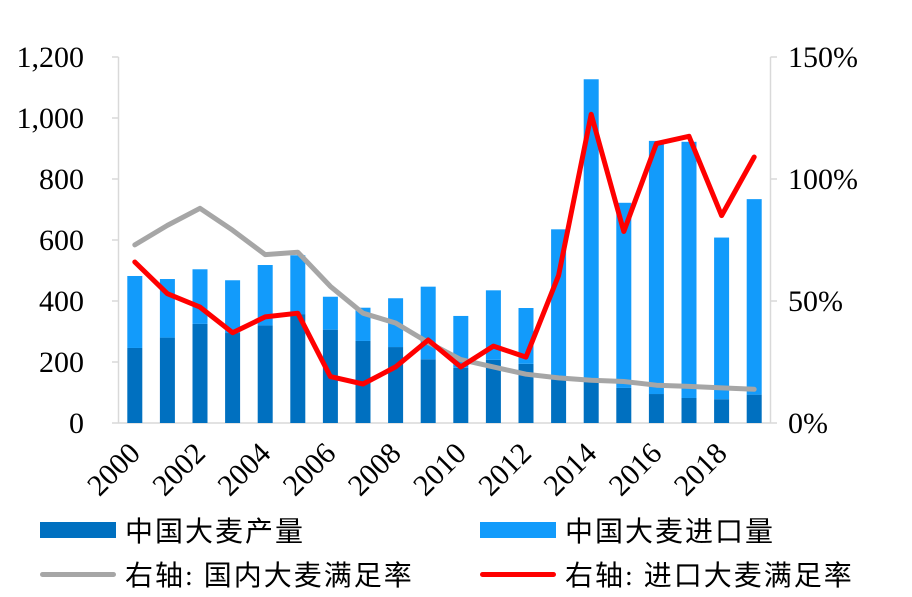 The width and height of the screenshot is (912, 597). I want to click on x-axis-tick-label: 2006, so click(310, 470).